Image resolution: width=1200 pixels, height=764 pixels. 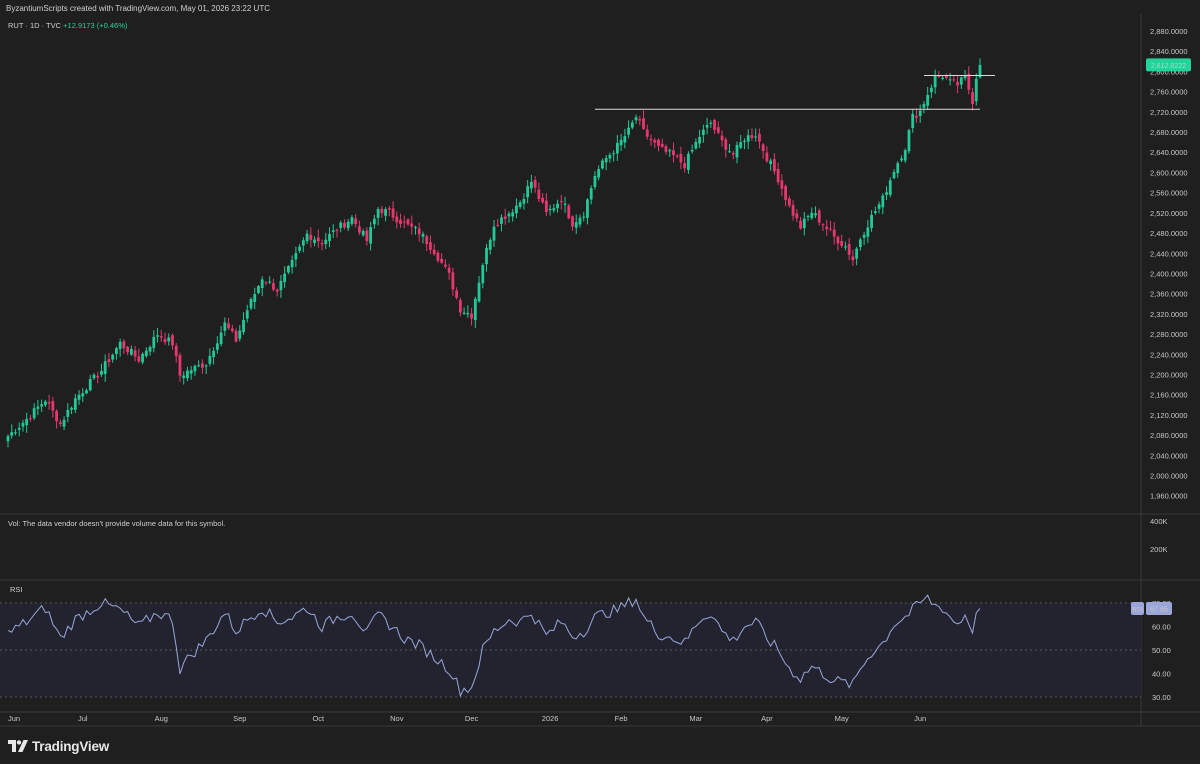 What do you see at coordinates (494, 646) in the screenshot?
I see `rsi-line` at bounding box center [494, 646].